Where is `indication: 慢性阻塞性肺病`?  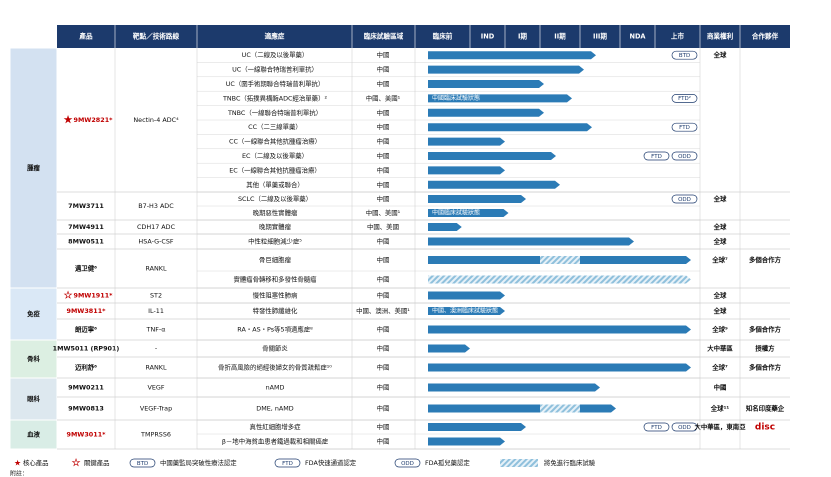 indication: 慢性阻塞性肺病 is located at coordinates (275, 295).